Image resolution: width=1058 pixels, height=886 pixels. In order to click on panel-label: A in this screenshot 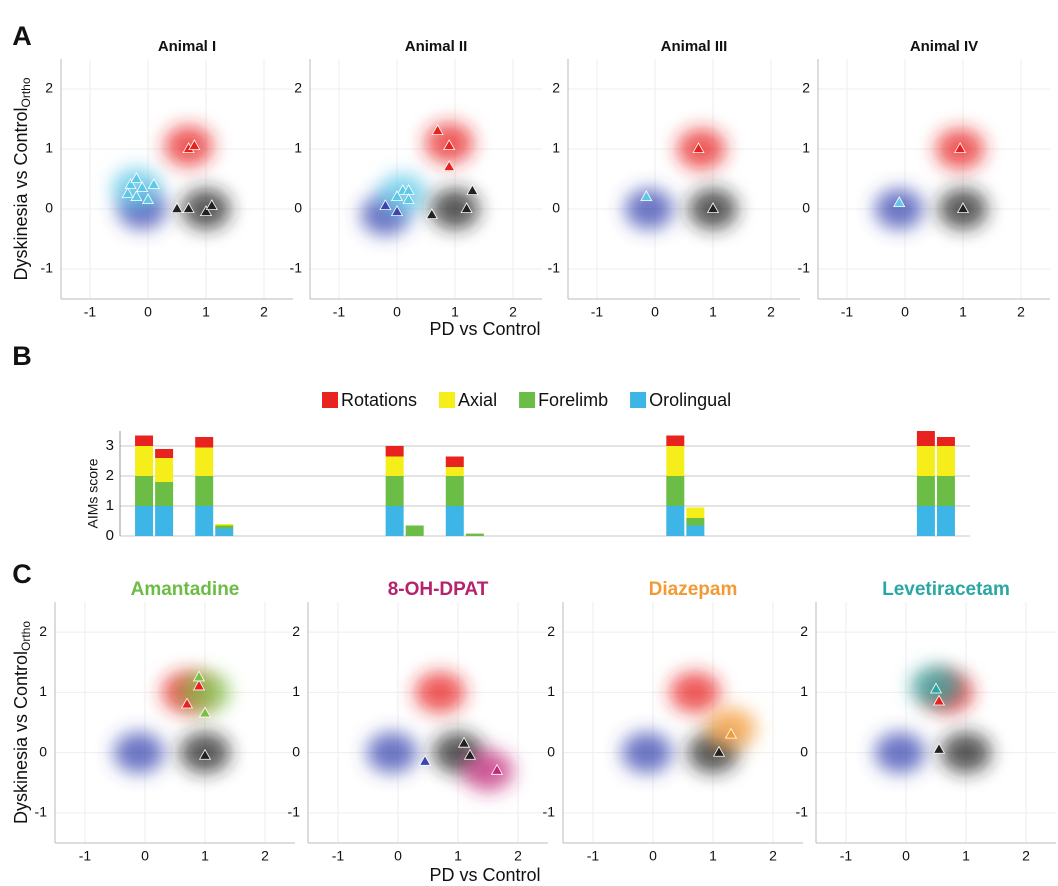, I will do `click(22, 36)`.